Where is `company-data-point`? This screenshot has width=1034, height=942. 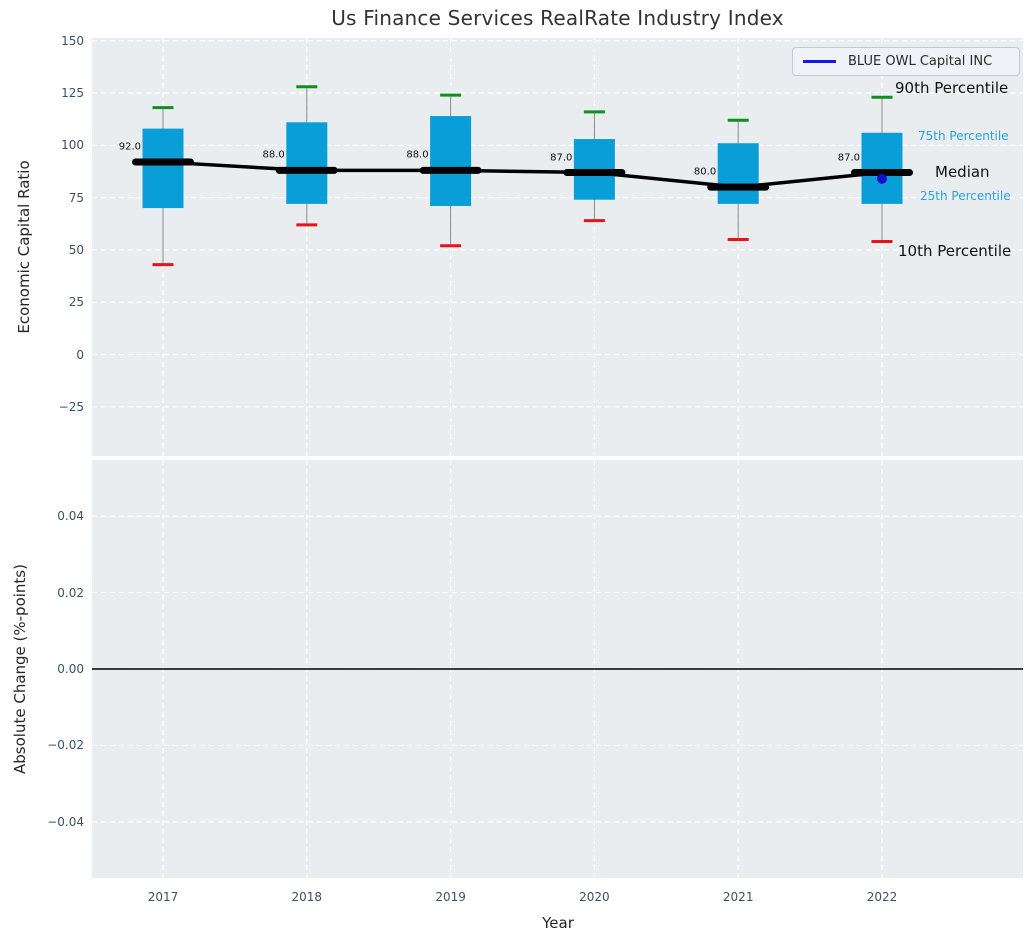 company-data-point is located at coordinates (882, 178).